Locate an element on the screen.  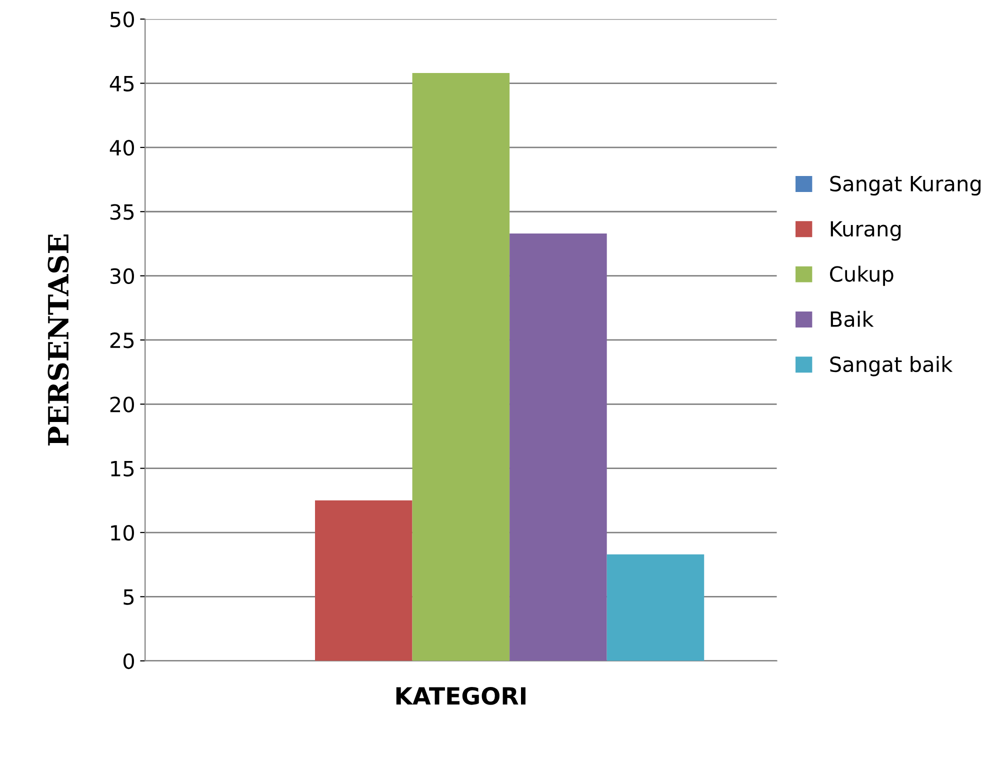
y-axis-title: PERSENTASE is located at coordinates (58, 340).